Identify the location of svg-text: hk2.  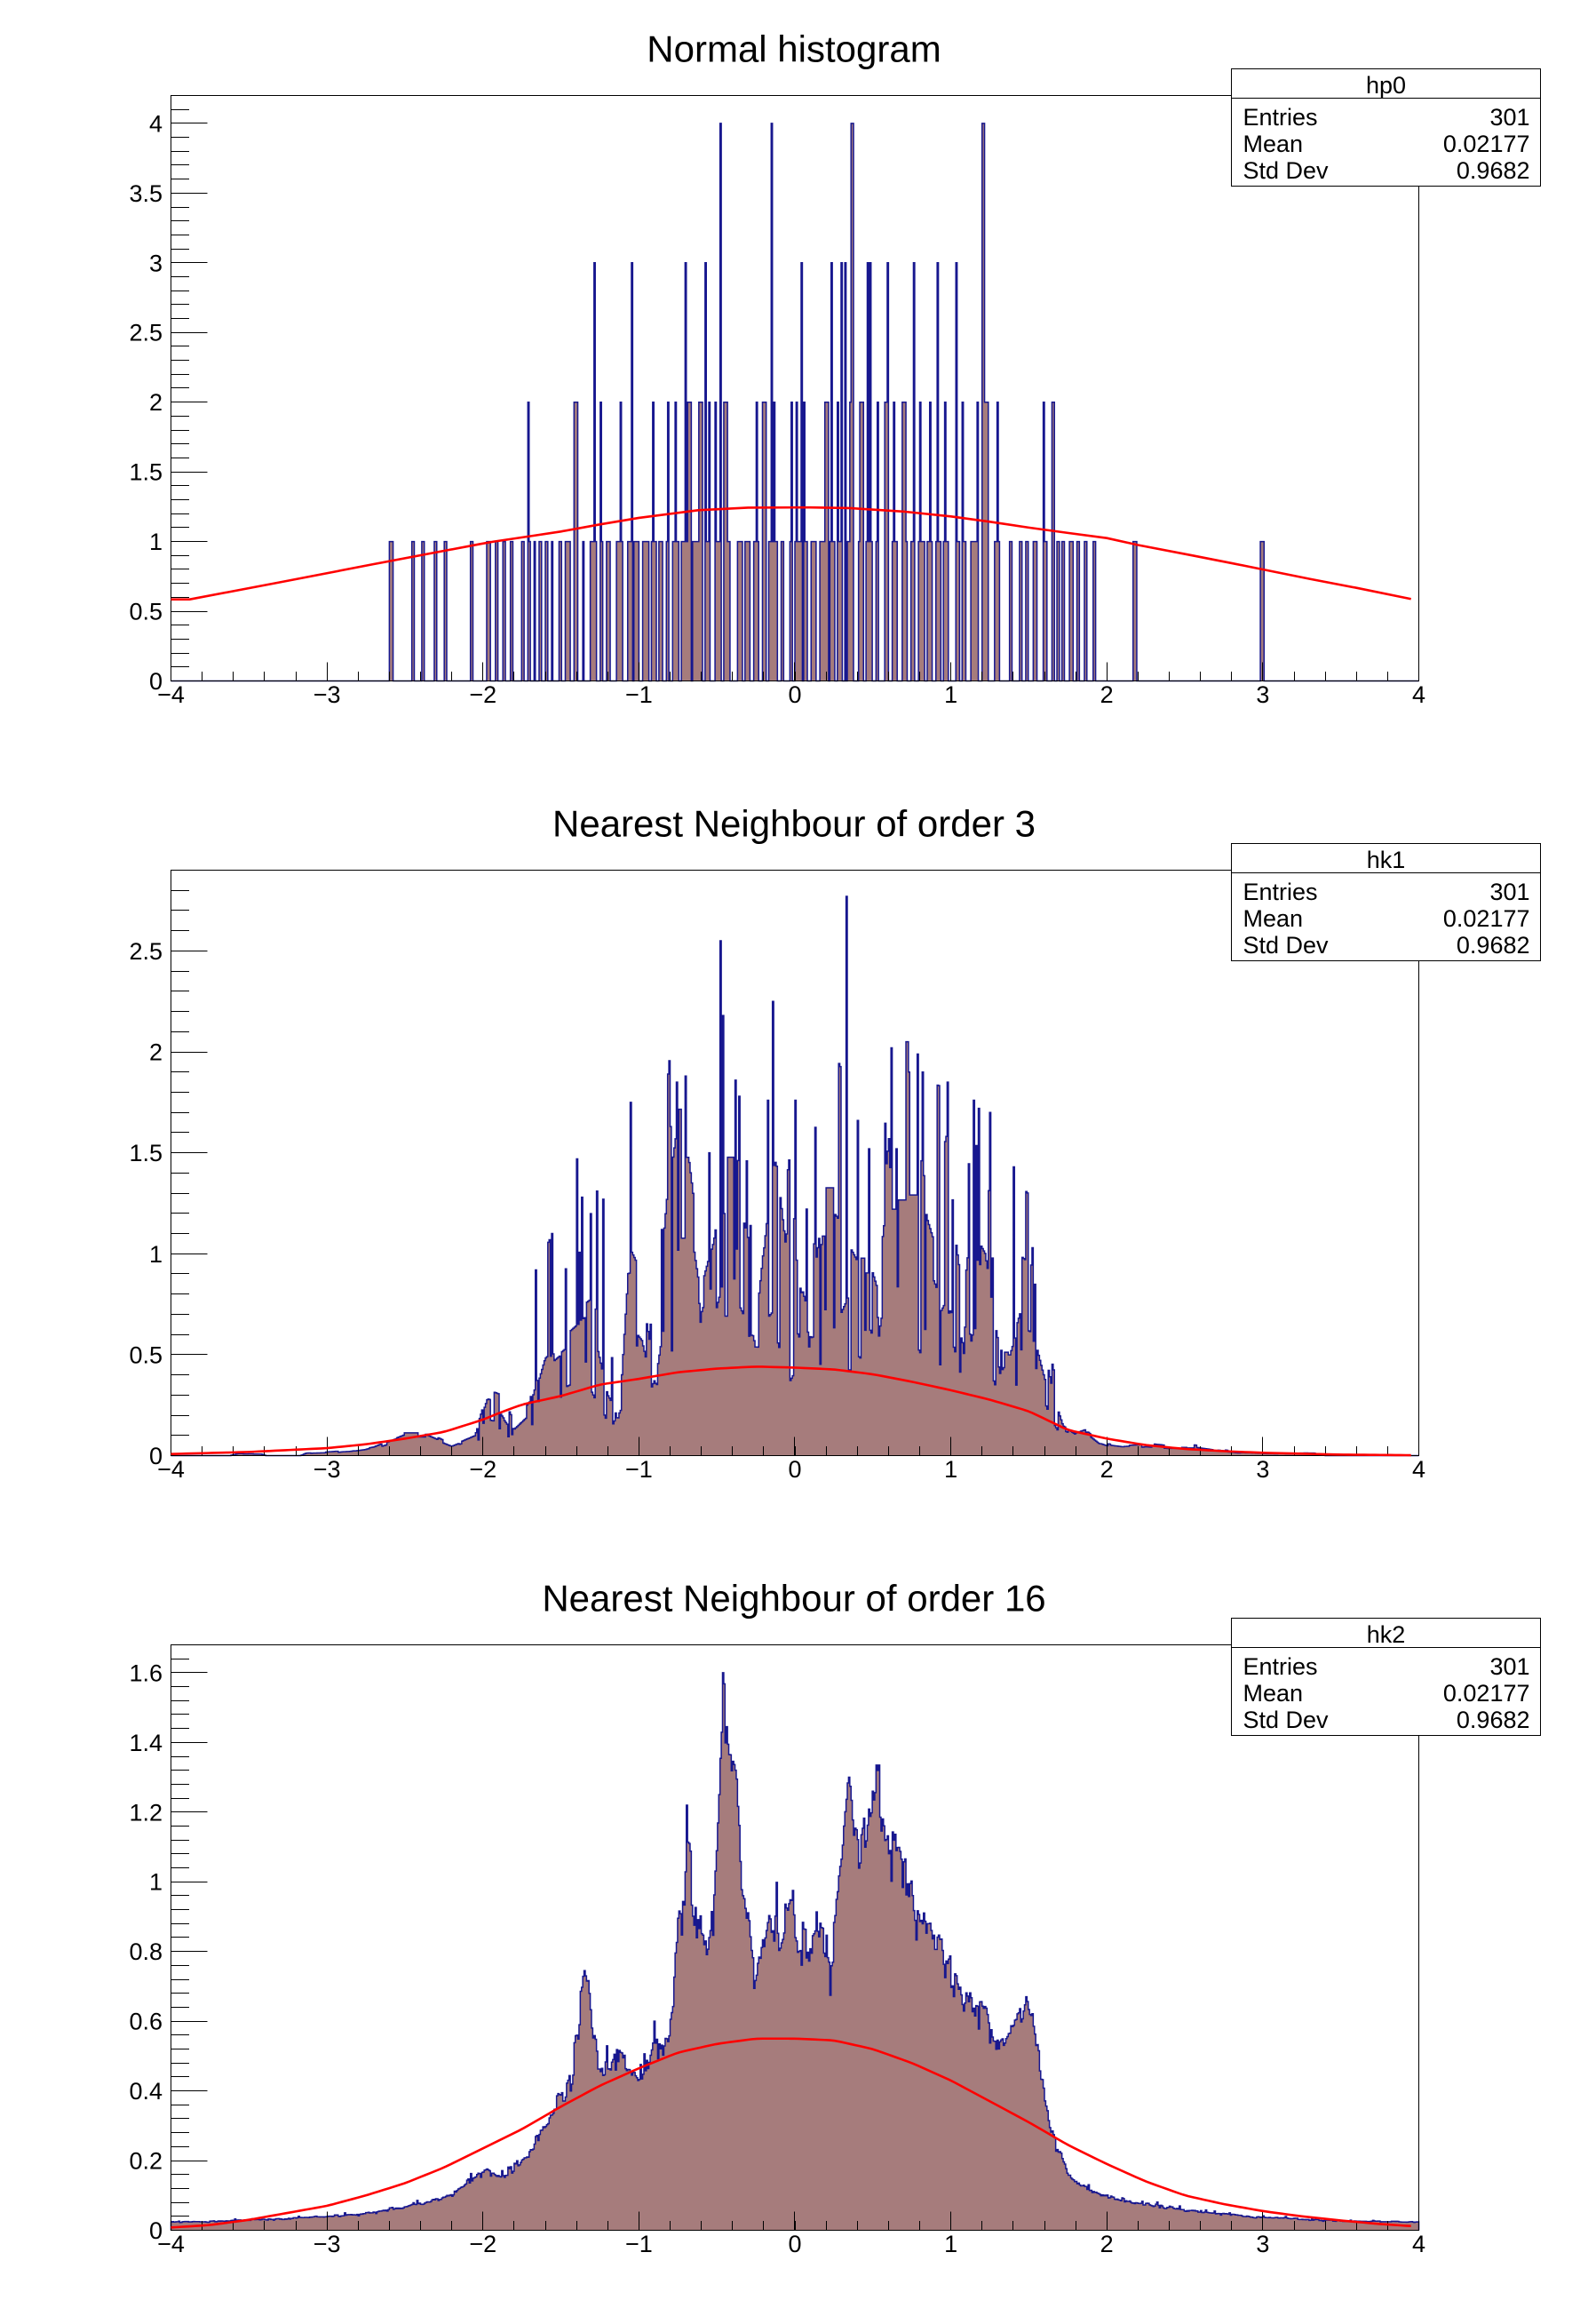
(1386, 1634).